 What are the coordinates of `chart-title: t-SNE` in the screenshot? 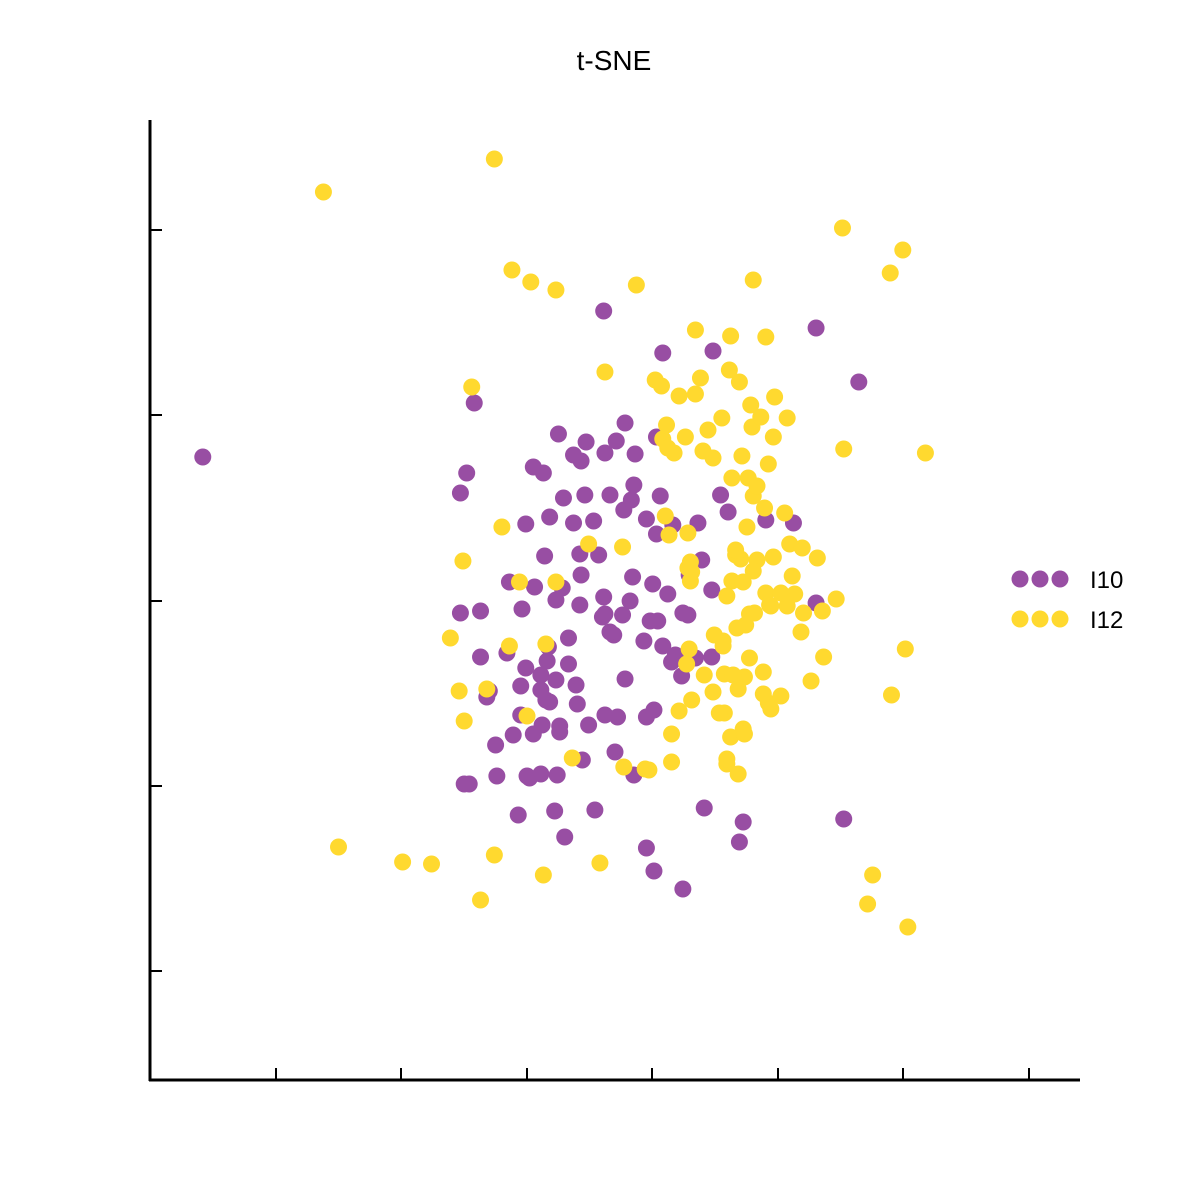 It's located at (614, 60).